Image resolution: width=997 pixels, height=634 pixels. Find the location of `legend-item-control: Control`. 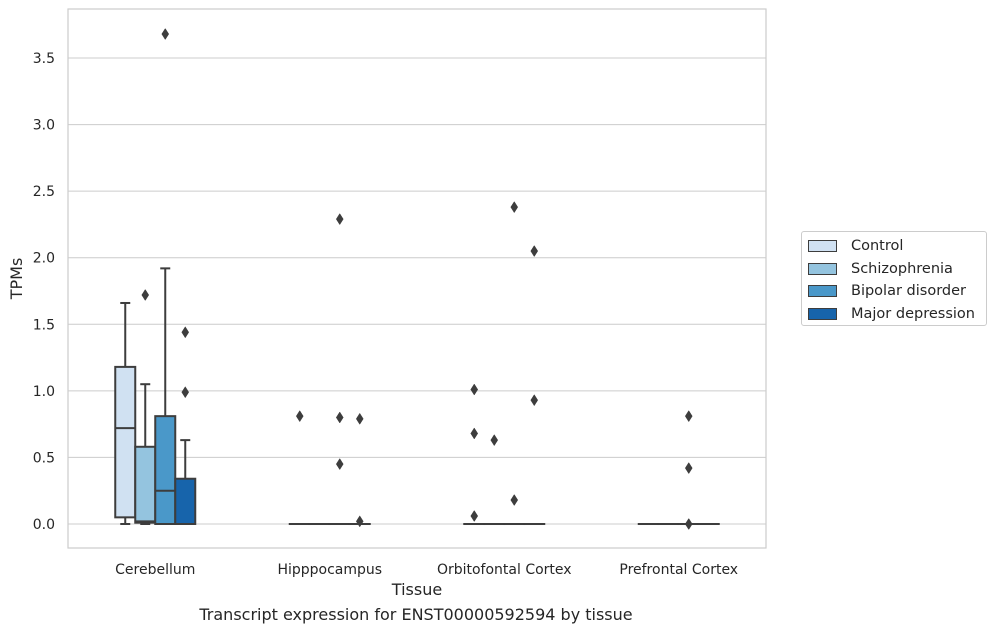

legend-item-control: Control is located at coordinates (894, 246).